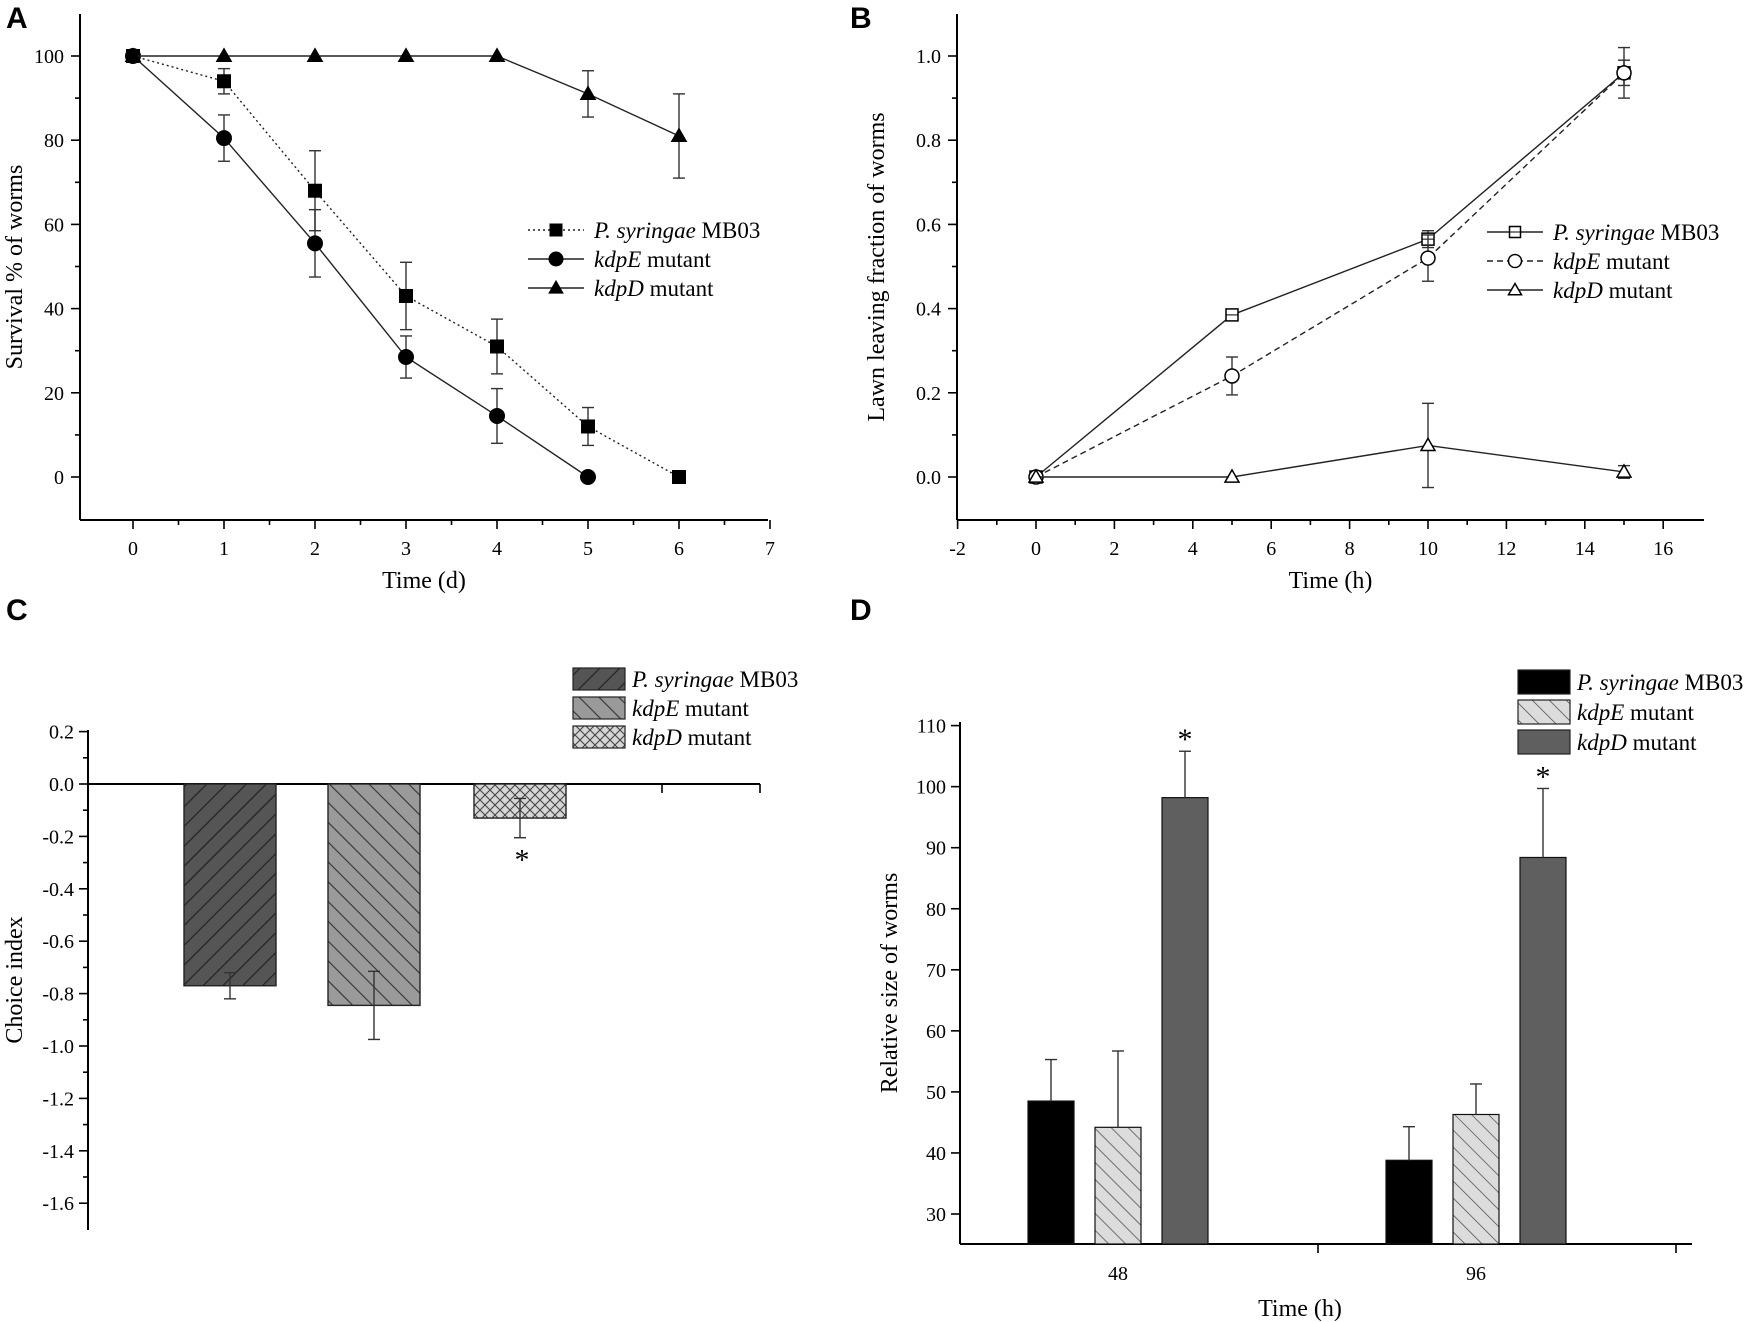  I want to click on panel-label-C: C, so click(17, 610).